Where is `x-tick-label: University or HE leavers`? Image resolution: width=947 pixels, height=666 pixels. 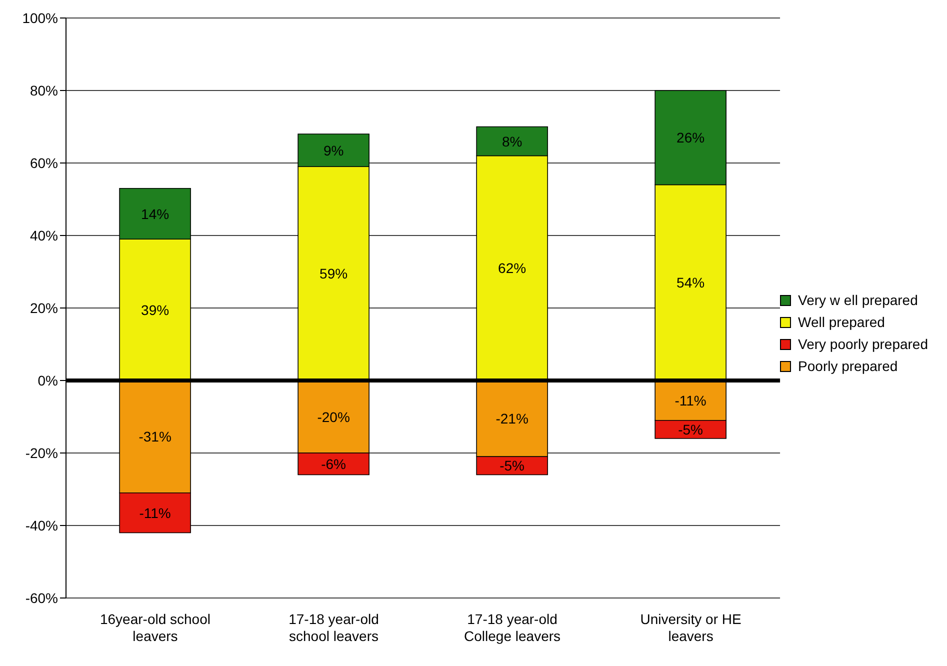 x-tick-label: University or HE leavers is located at coordinates (691, 627).